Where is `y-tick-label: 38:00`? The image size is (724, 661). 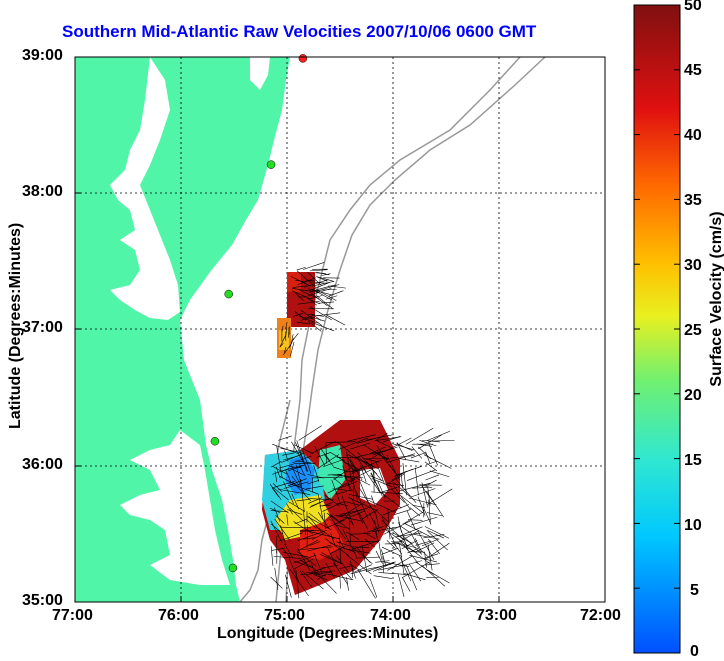 y-tick-label: 38:00 is located at coordinates (42, 192).